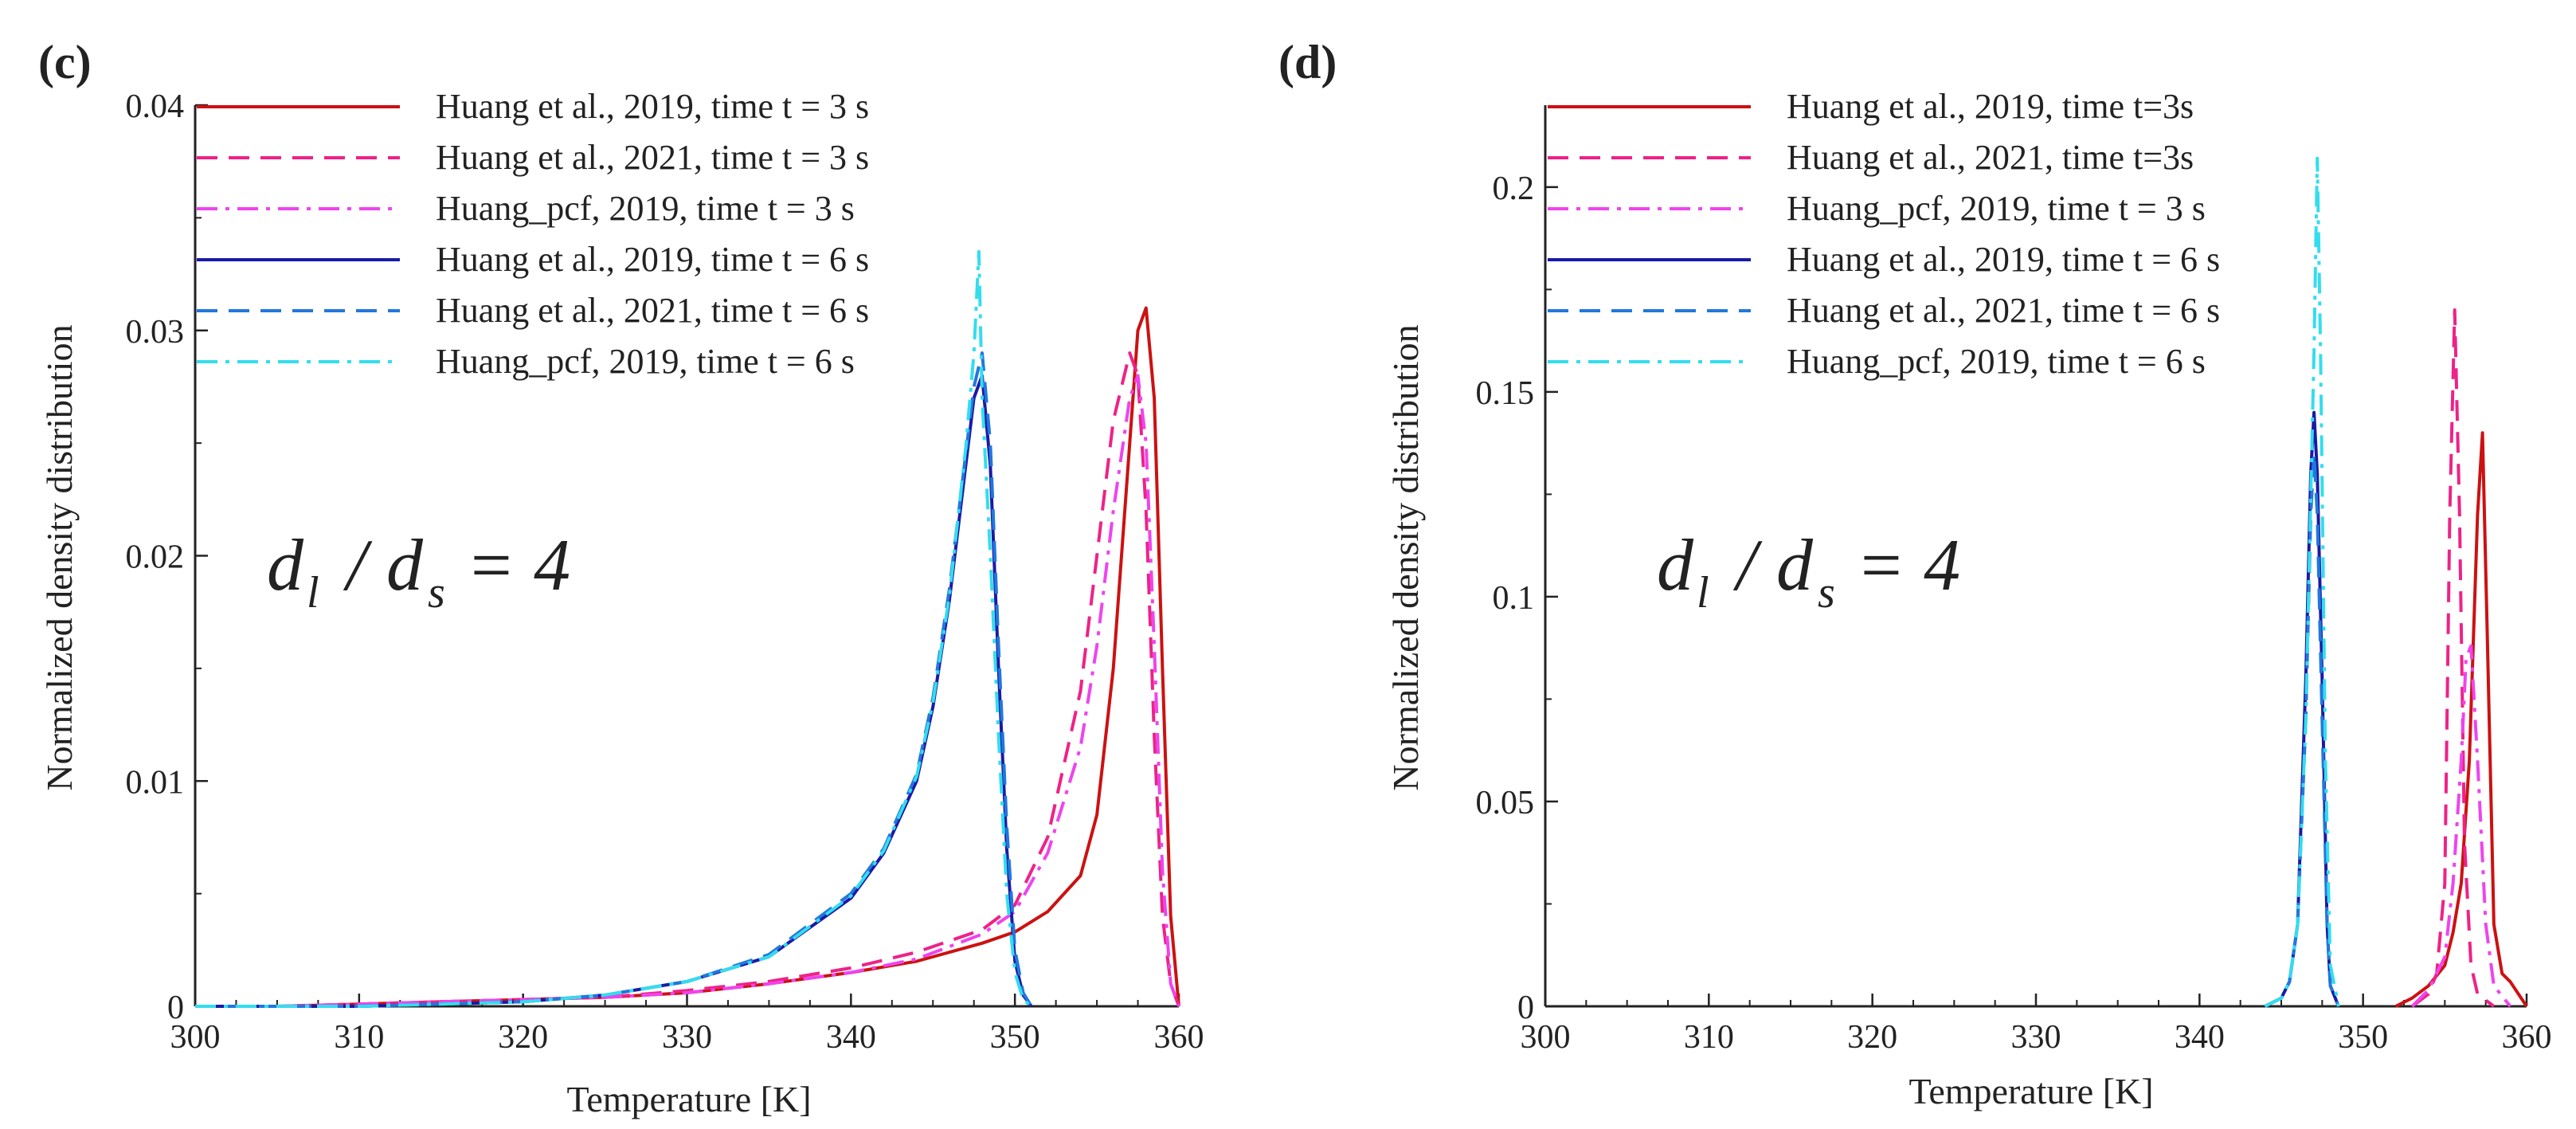  Describe the element at coordinates (358, 565) in the screenshot. I see `anno-sep-c: /` at that location.